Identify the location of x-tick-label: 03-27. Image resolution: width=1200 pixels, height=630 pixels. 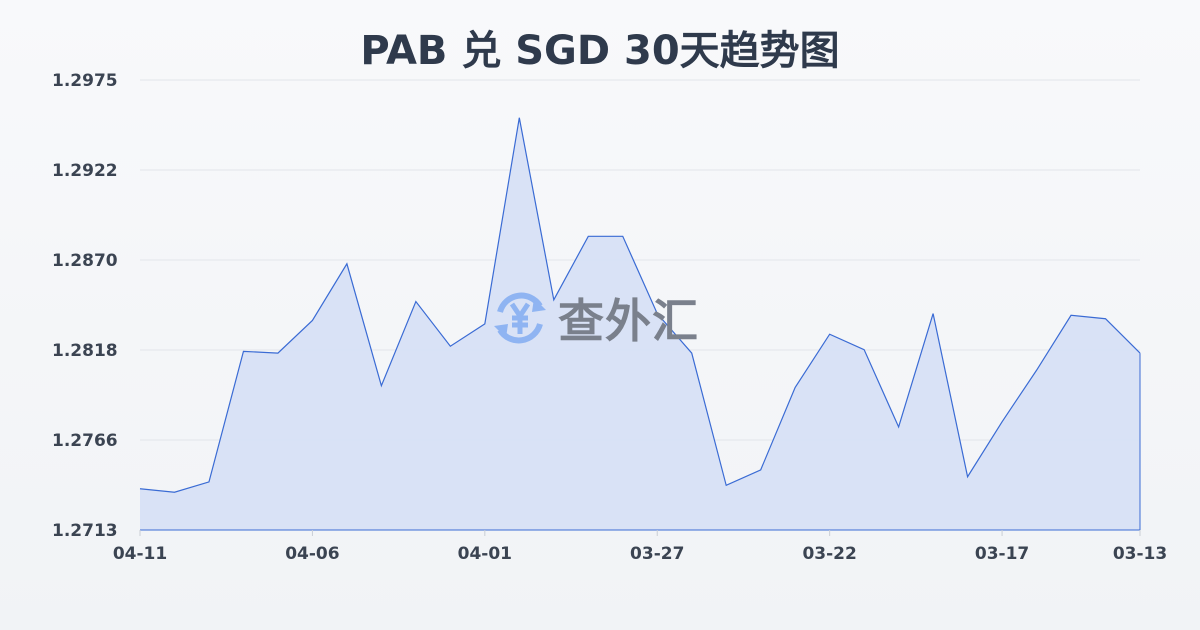
(657, 554).